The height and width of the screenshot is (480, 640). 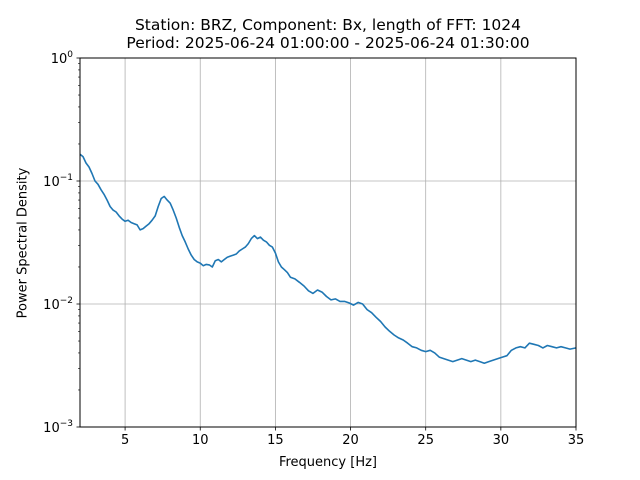 I want to click on y-axis-label: Power Spectral Density, so click(x=23, y=243).